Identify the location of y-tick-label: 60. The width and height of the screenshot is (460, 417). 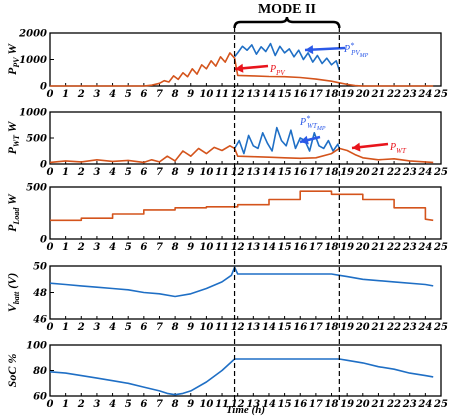
(40, 397).